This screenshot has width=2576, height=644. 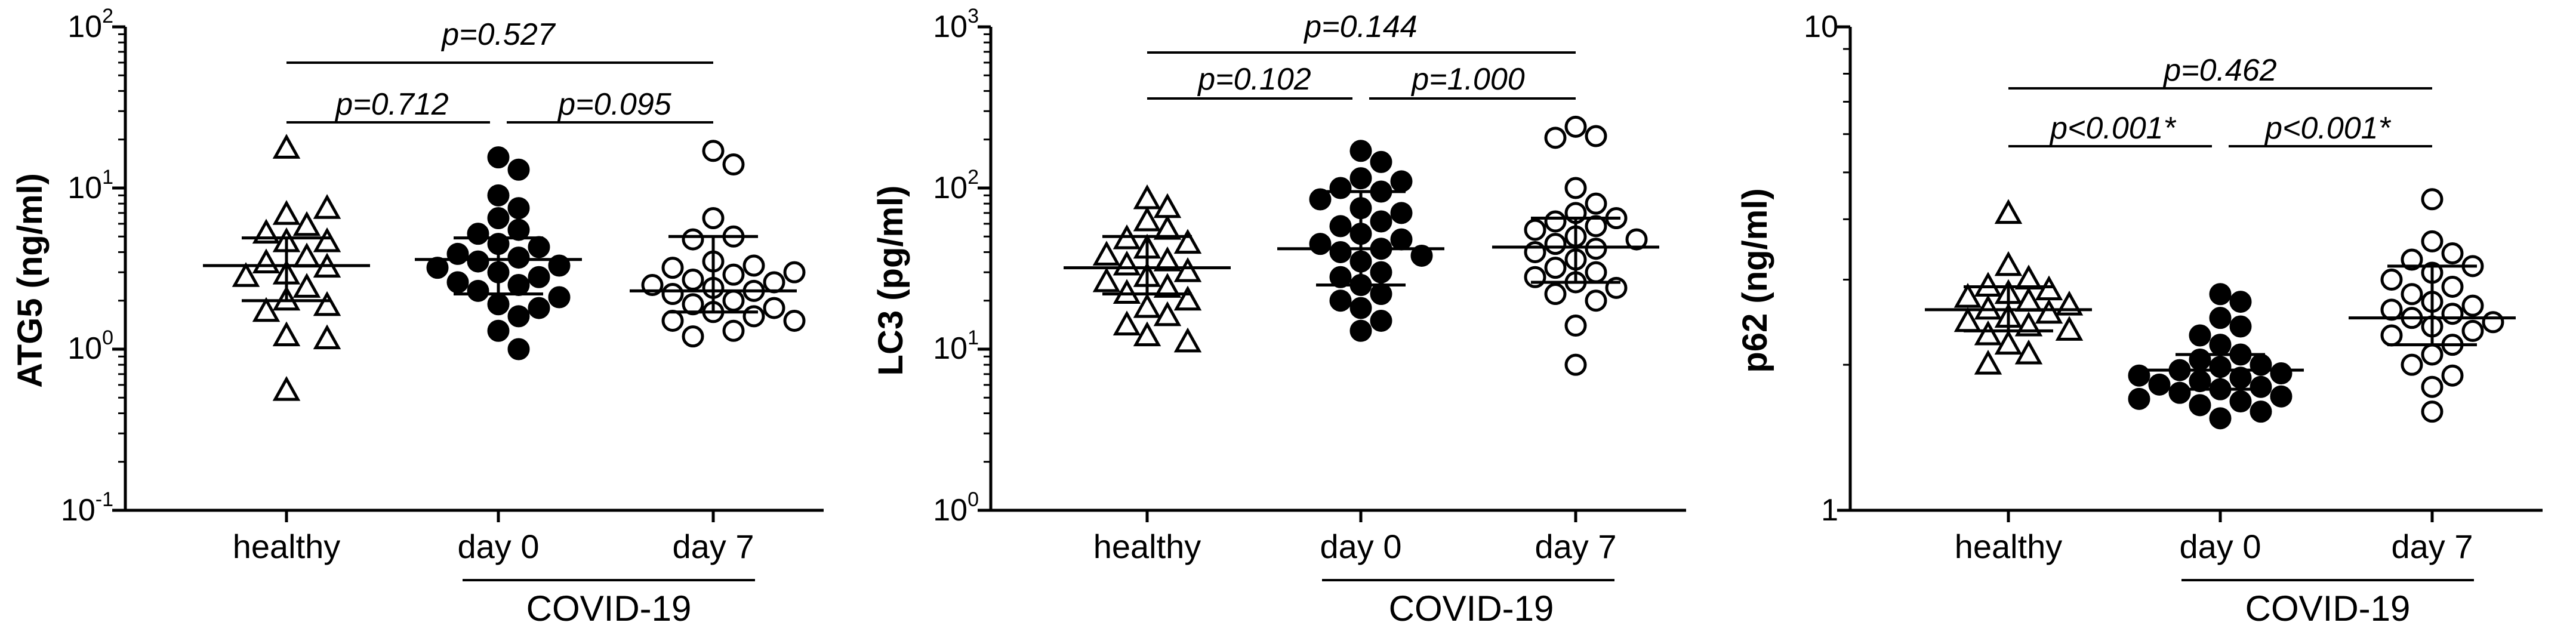 What do you see at coordinates (90, 185) in the screenshot?
I see `y-tick-label: 10¹` at bounding box center [90, 185].